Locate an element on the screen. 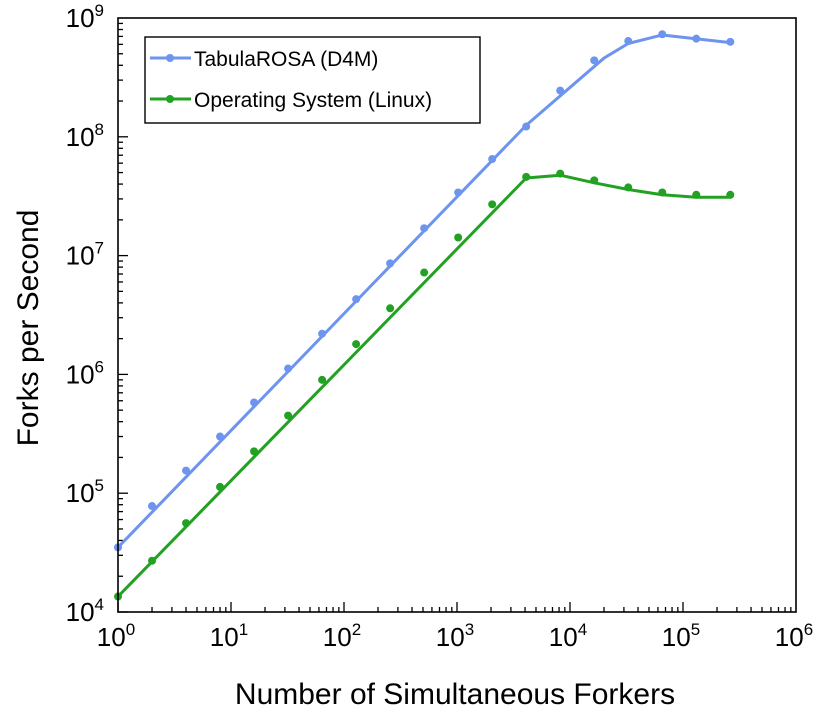 The width and height of the screenshot is (830, 725). y-tick-label: 10⁴ is located at coordinates (85, 611).